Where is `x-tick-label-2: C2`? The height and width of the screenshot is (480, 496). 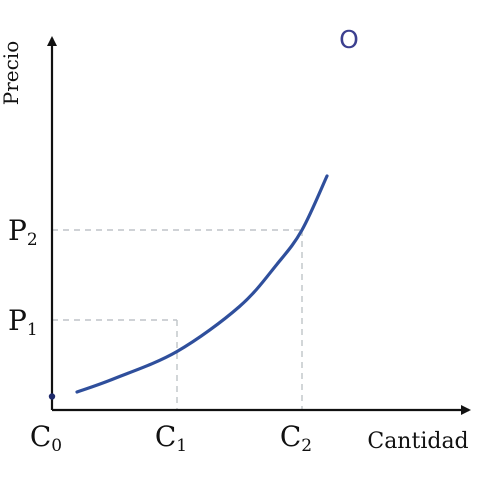 x-tick-label-2: C2 is located at coordinates (296, 438).